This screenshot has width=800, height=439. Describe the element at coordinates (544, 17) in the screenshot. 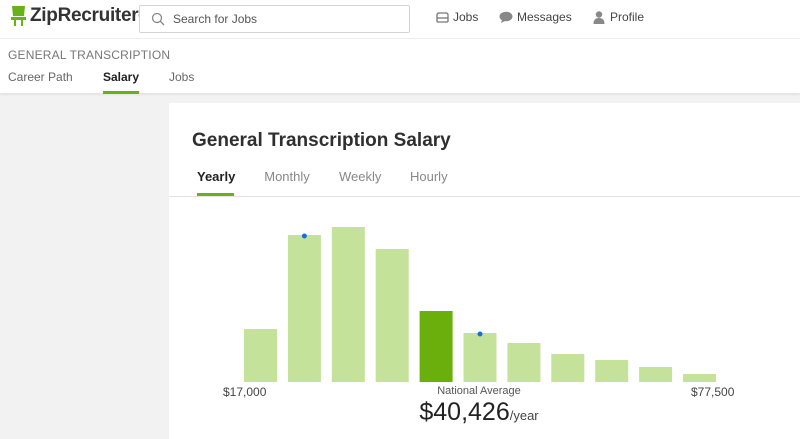

I see `nav-messages-label: Messages` at that location.